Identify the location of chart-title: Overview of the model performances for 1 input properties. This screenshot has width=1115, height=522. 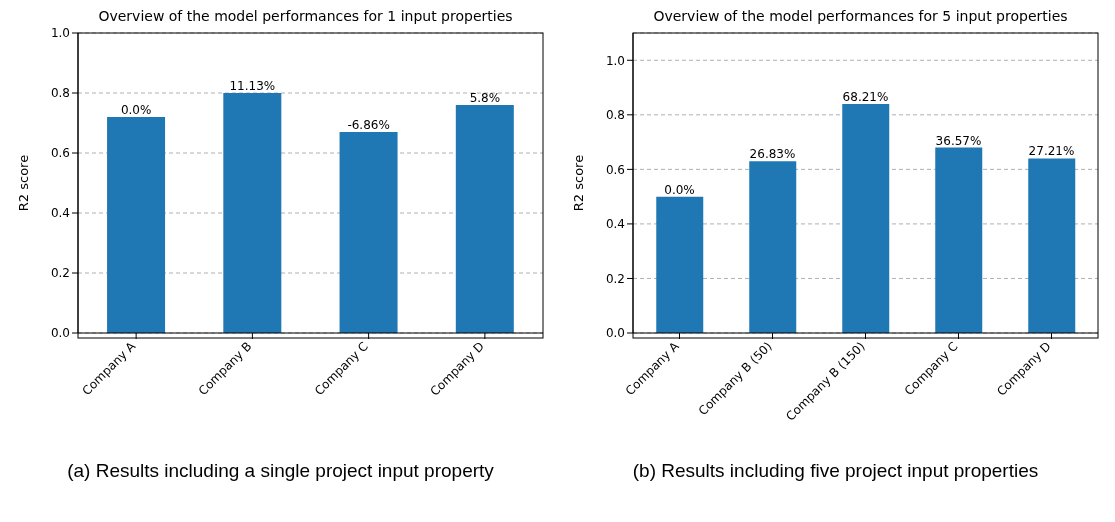
(305, 17).